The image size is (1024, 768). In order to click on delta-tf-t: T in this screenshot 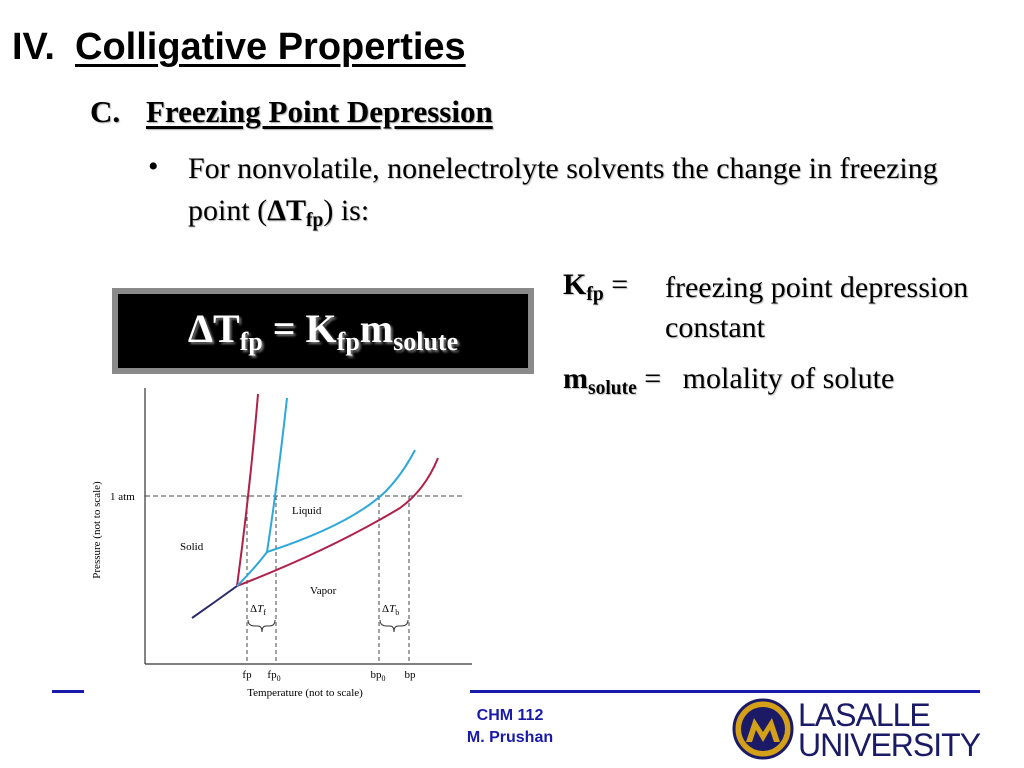, I will do `click(260, 609)`.